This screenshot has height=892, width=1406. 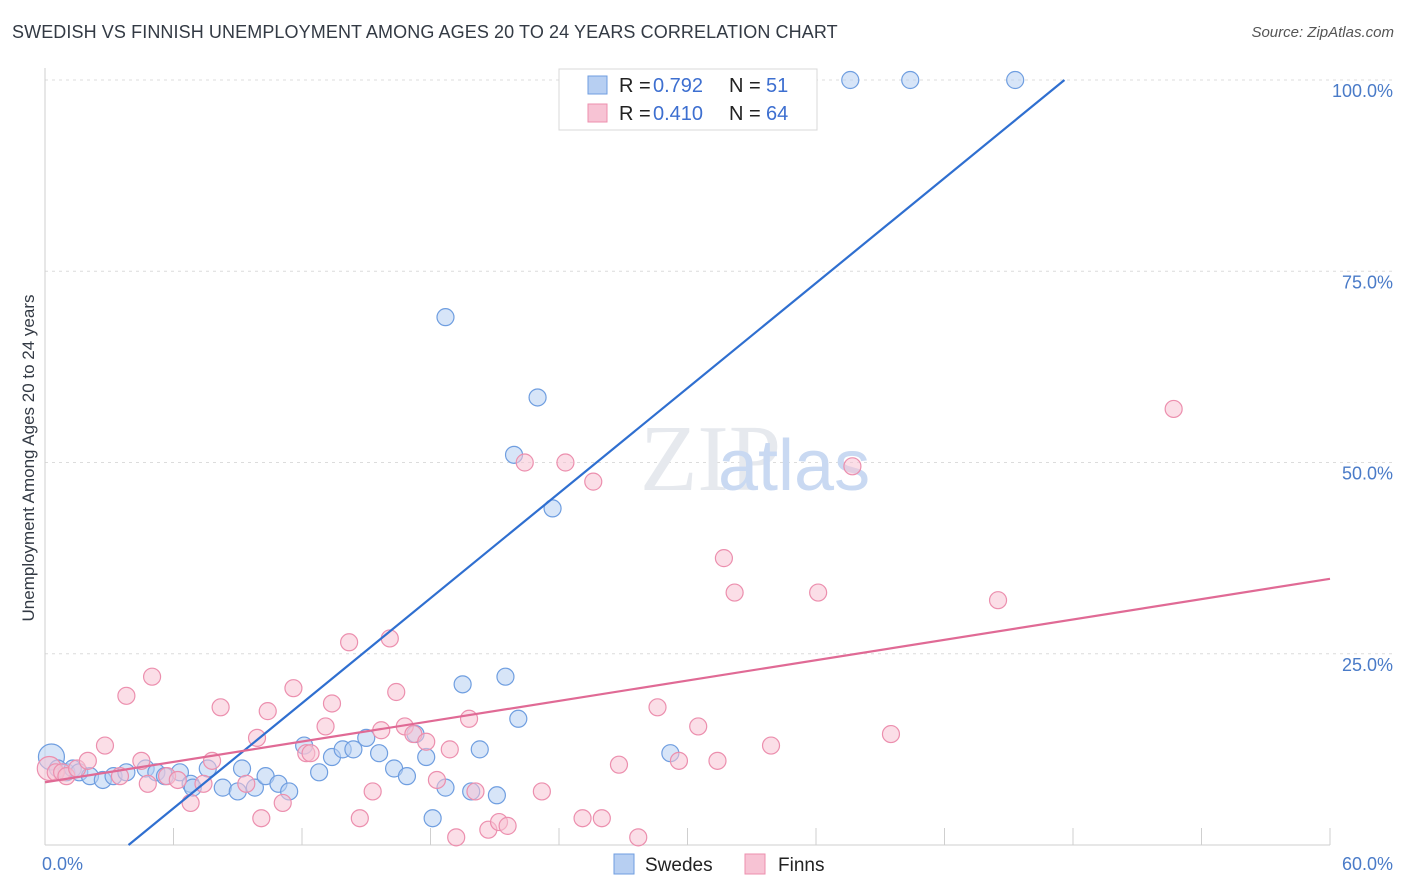 I want to click on watermark-zip: ZIP, so click(x=710, y=459).